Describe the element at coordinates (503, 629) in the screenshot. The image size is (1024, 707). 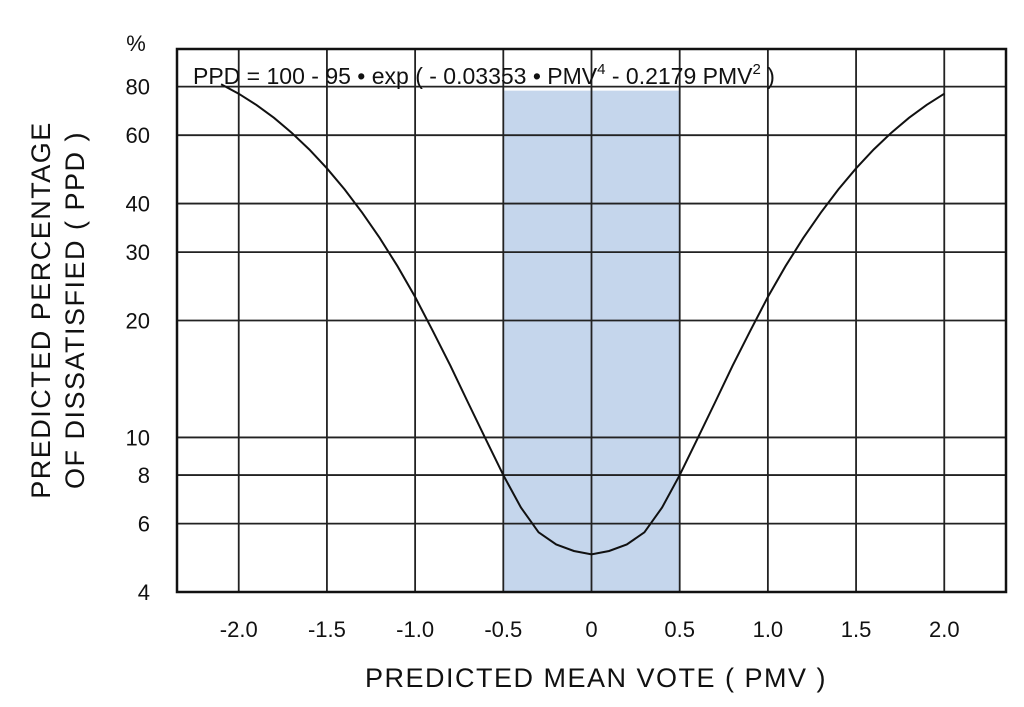
I see `x-tick-label: -0.5` at that location.